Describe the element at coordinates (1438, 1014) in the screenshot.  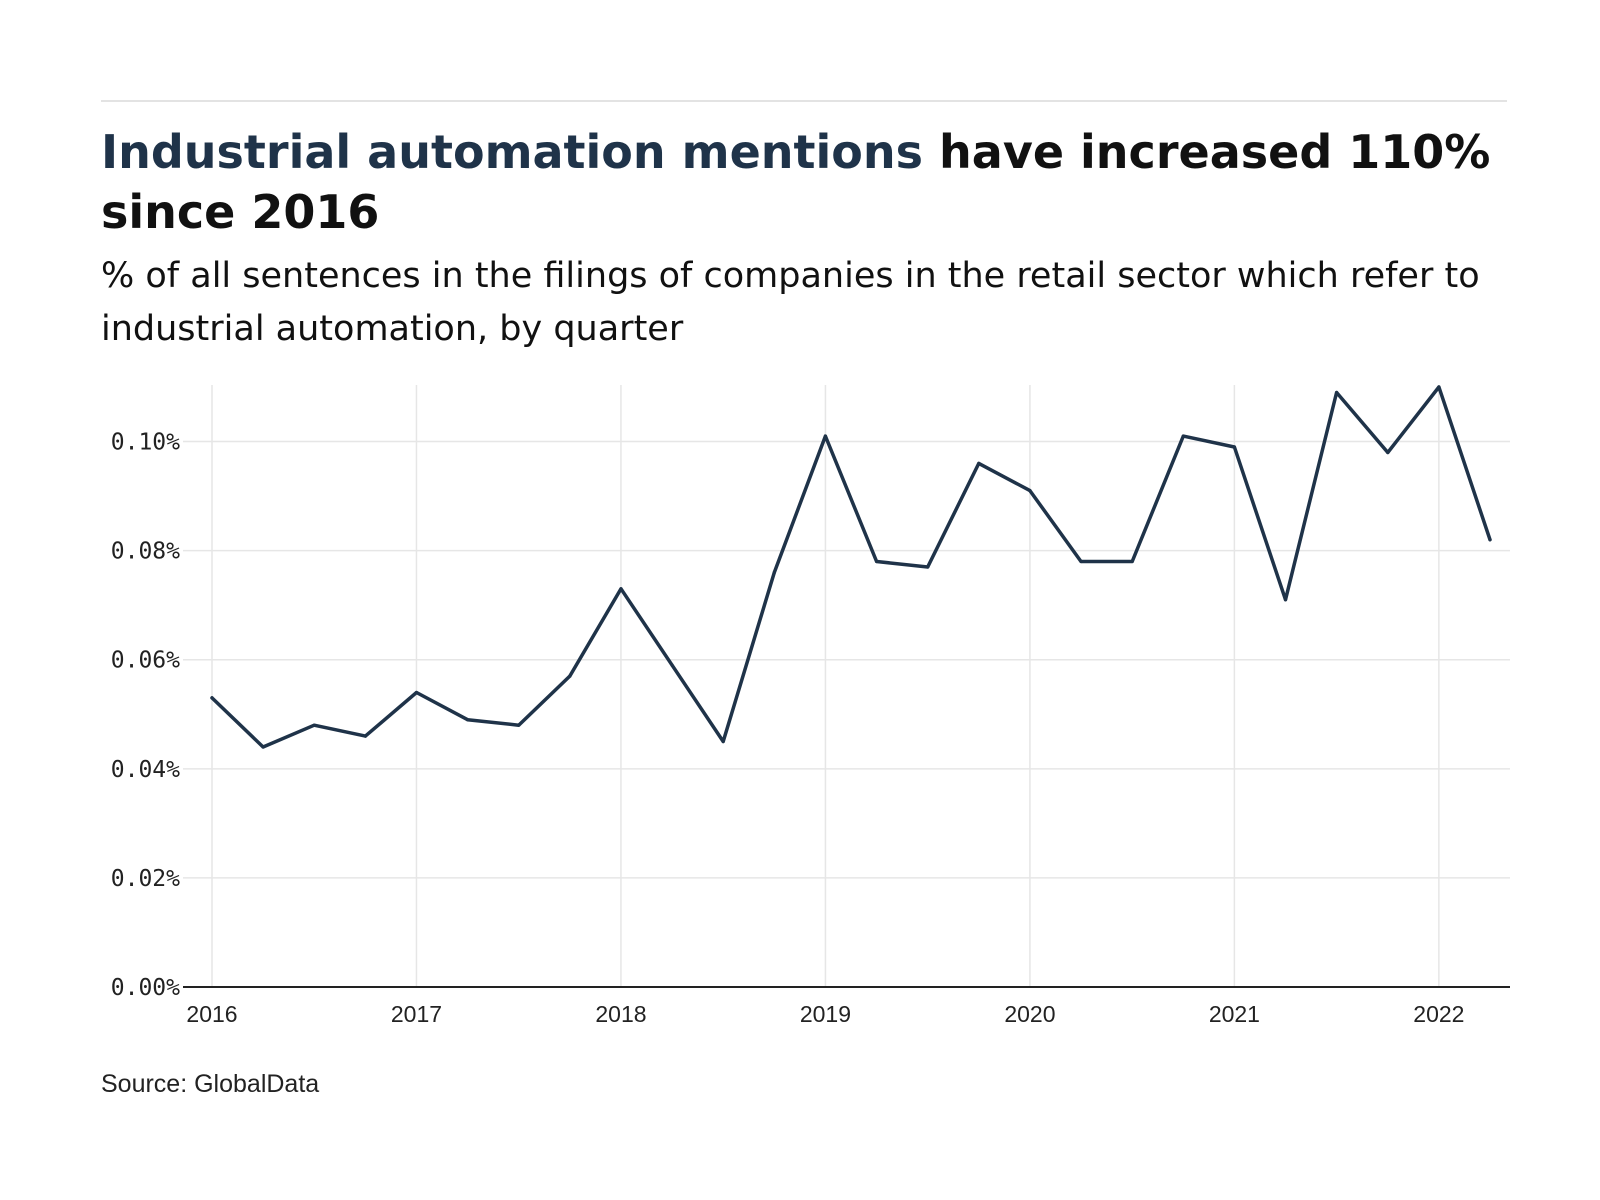
I see `x-tick-label: 2022` at that location.